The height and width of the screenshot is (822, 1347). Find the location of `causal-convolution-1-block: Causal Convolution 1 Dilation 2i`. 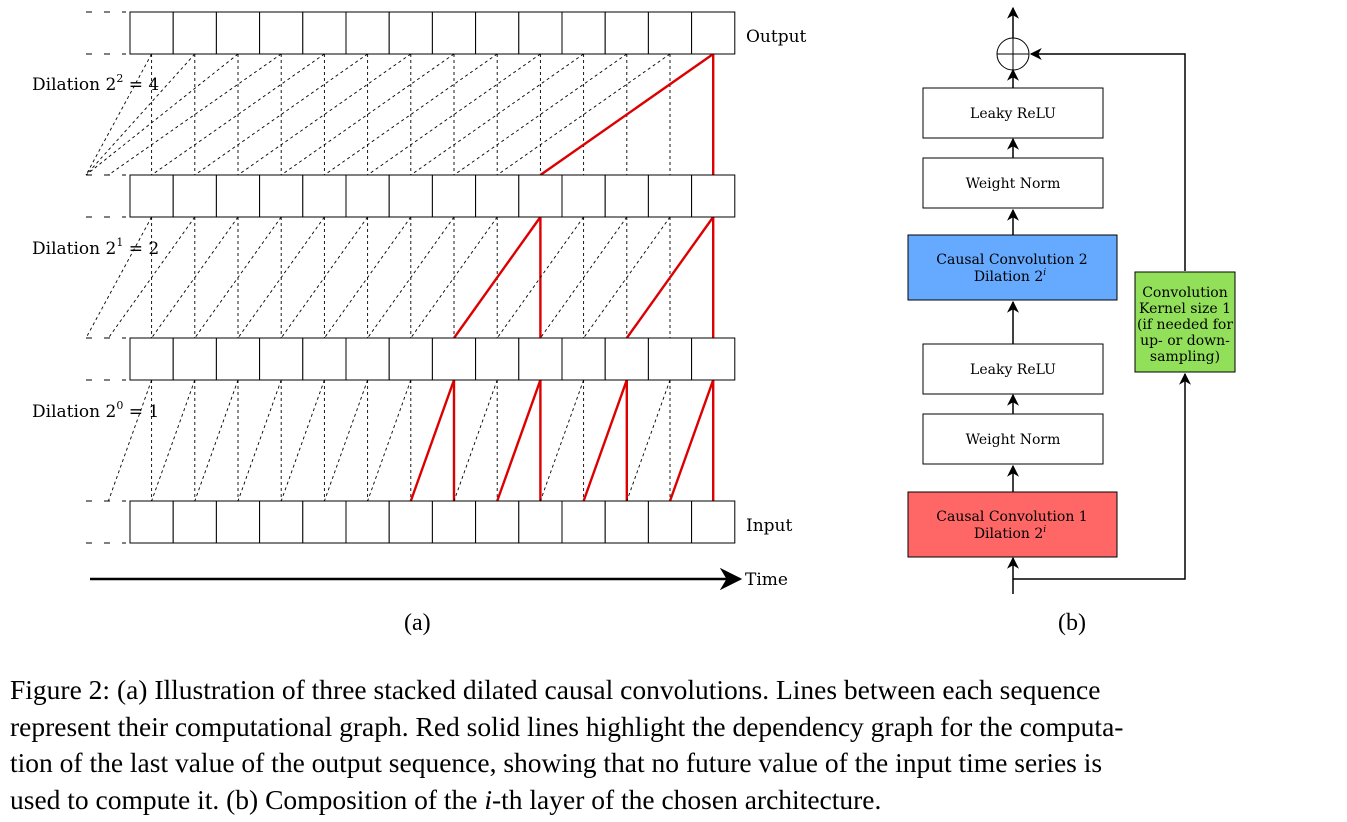

causal-convolution-1-block: Causal Convolution 1 Dilation 2i is located at coordinates (1012, 524).